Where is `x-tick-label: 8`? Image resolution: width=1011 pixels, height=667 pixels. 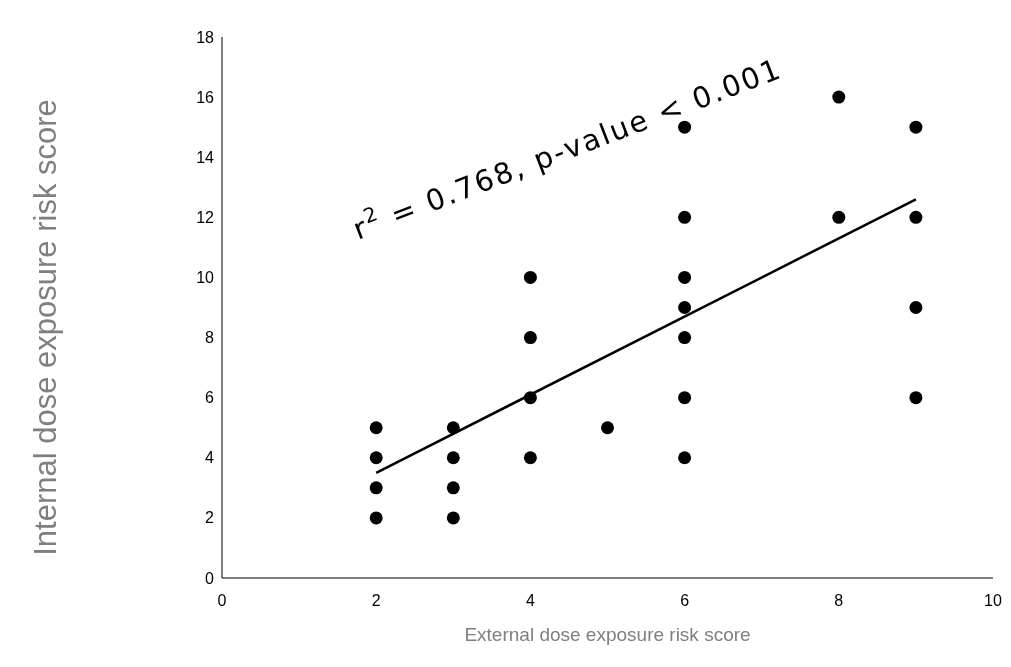
x-tick-label: 8 is located at coordinates (839, 600).